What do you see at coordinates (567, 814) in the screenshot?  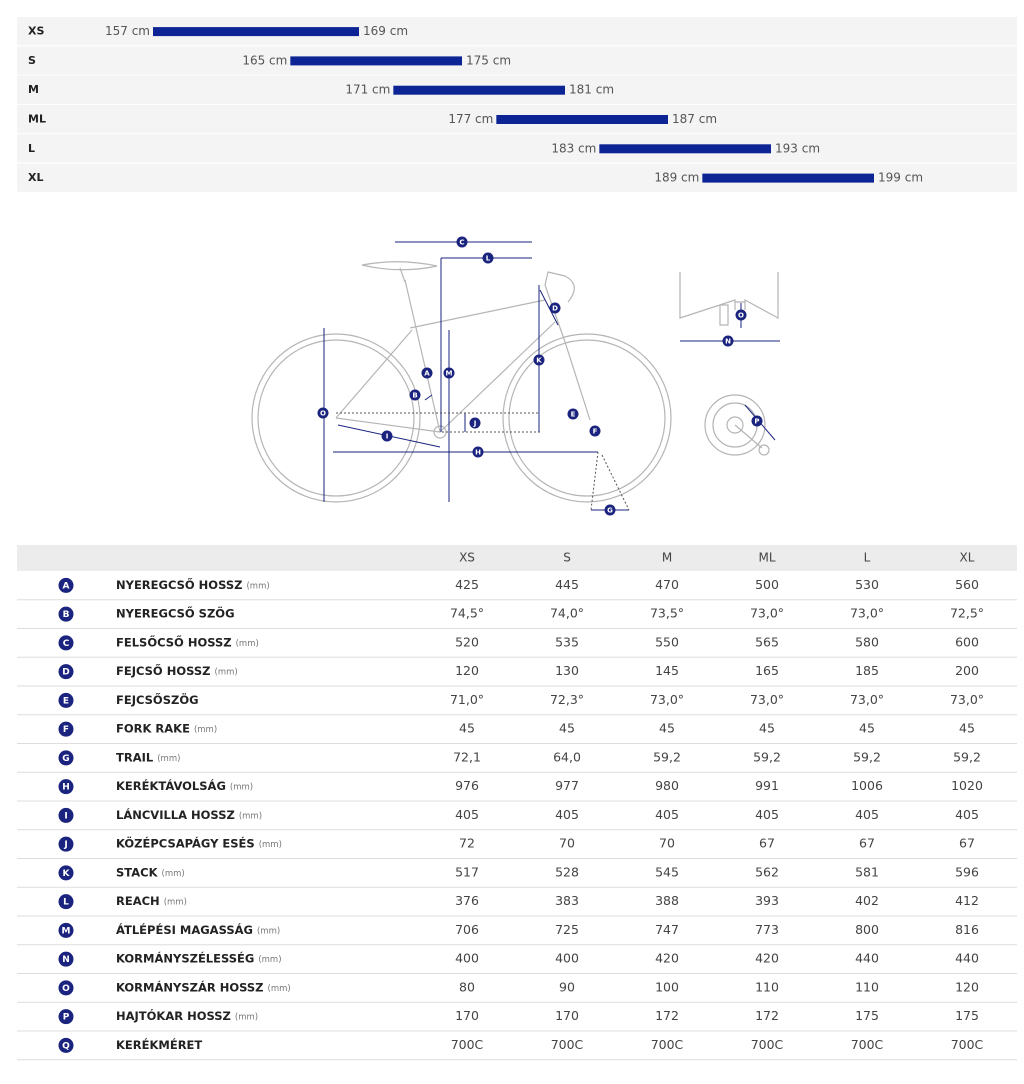 I see `cell-value: 405` at bounding box center [567, 814].